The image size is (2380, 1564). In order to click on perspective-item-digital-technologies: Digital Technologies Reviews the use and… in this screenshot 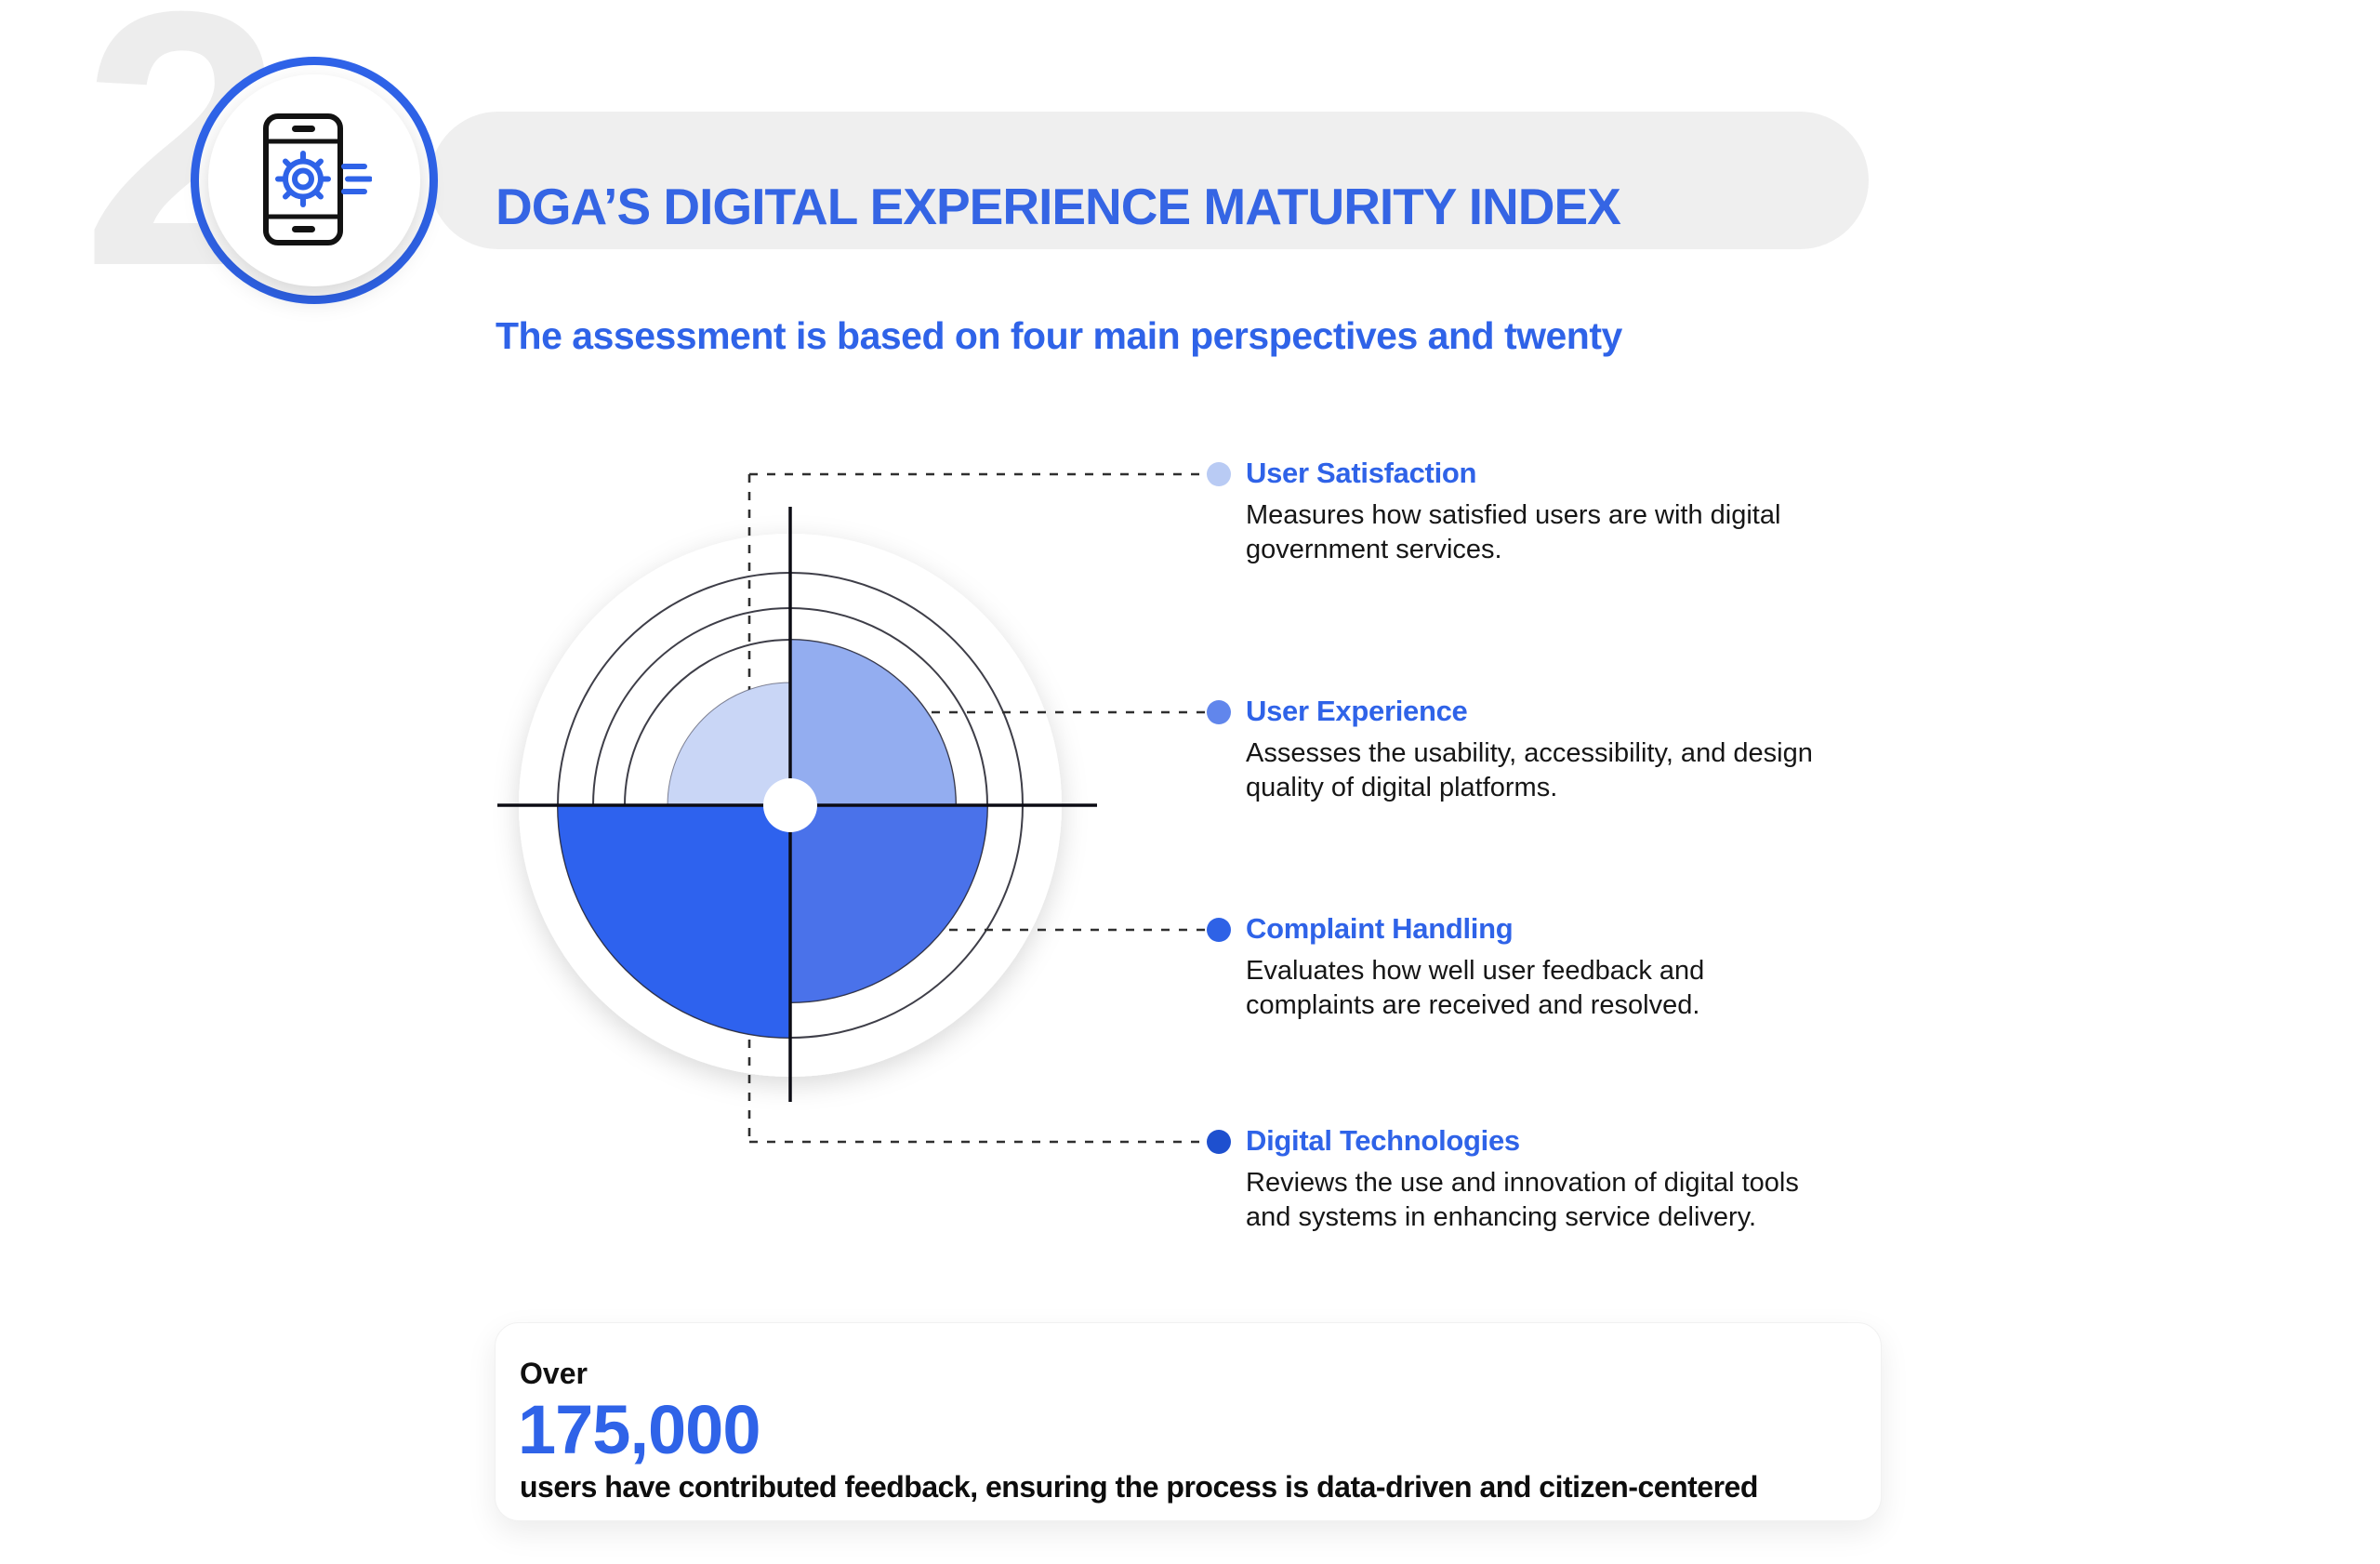, I will do `click(1561, 1179)`.